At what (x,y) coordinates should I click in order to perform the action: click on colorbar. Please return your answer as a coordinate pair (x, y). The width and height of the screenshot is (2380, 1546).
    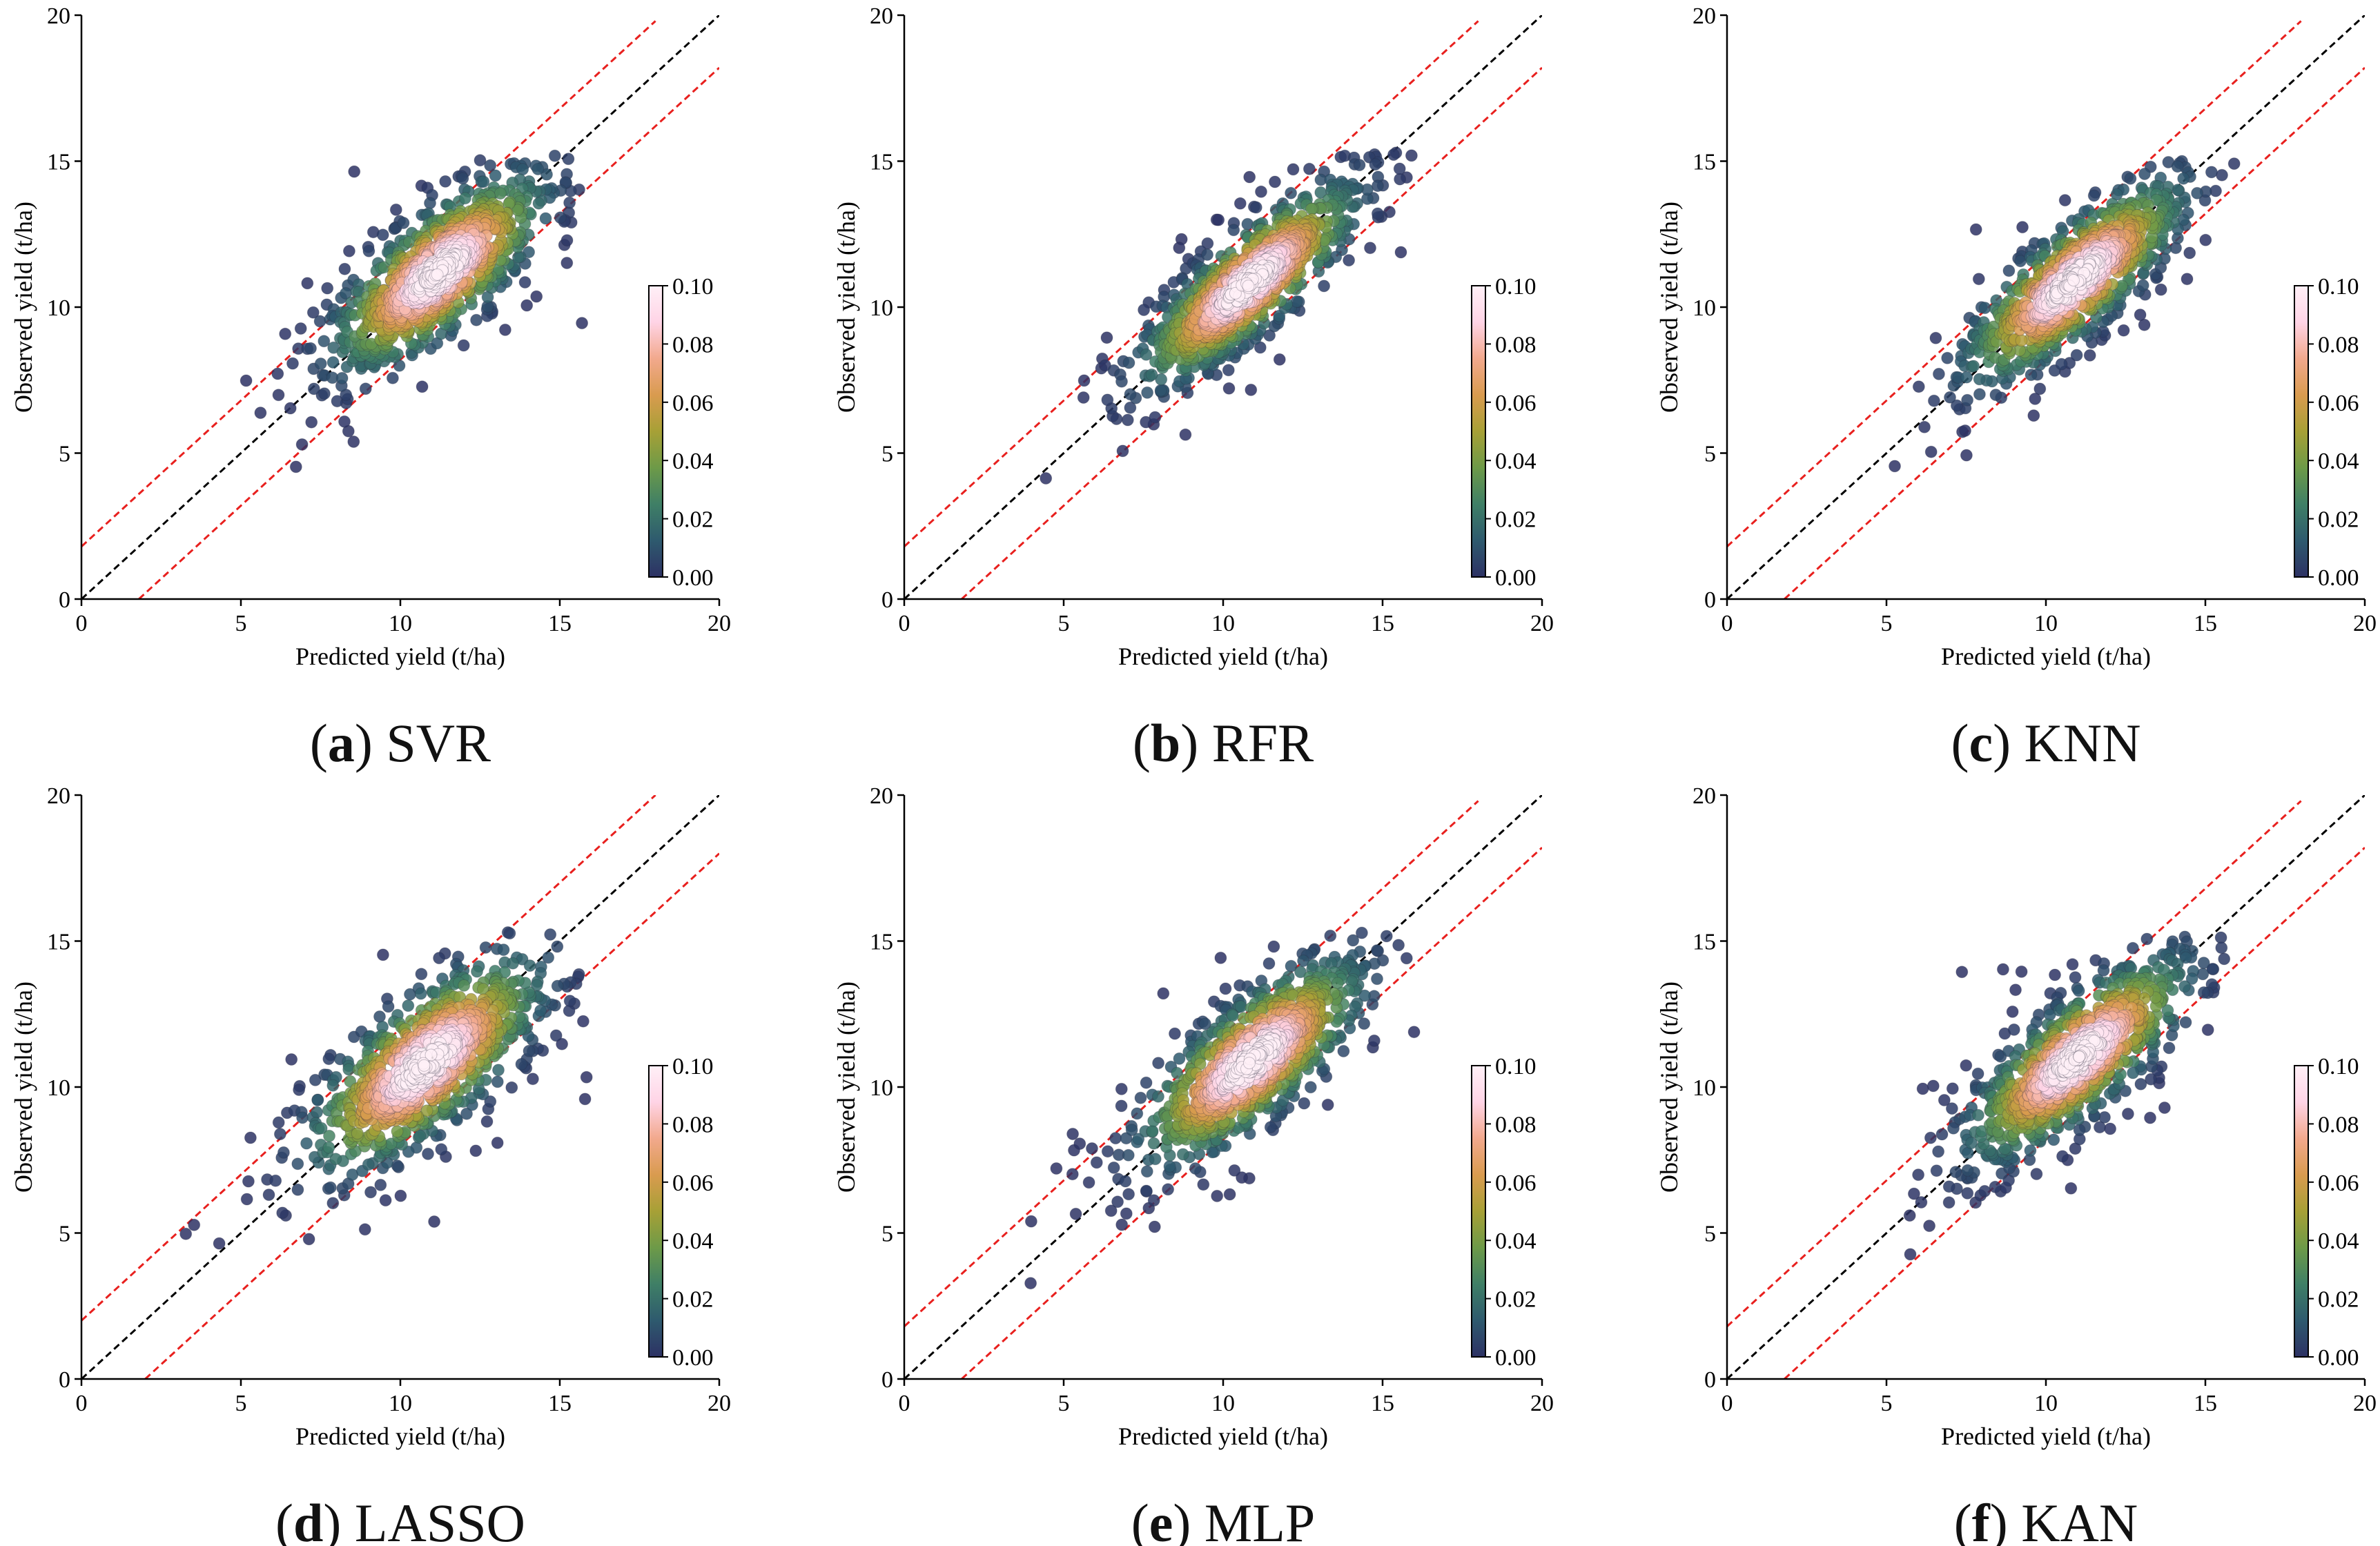
    Looking at the image, I should click on (2301, 431).